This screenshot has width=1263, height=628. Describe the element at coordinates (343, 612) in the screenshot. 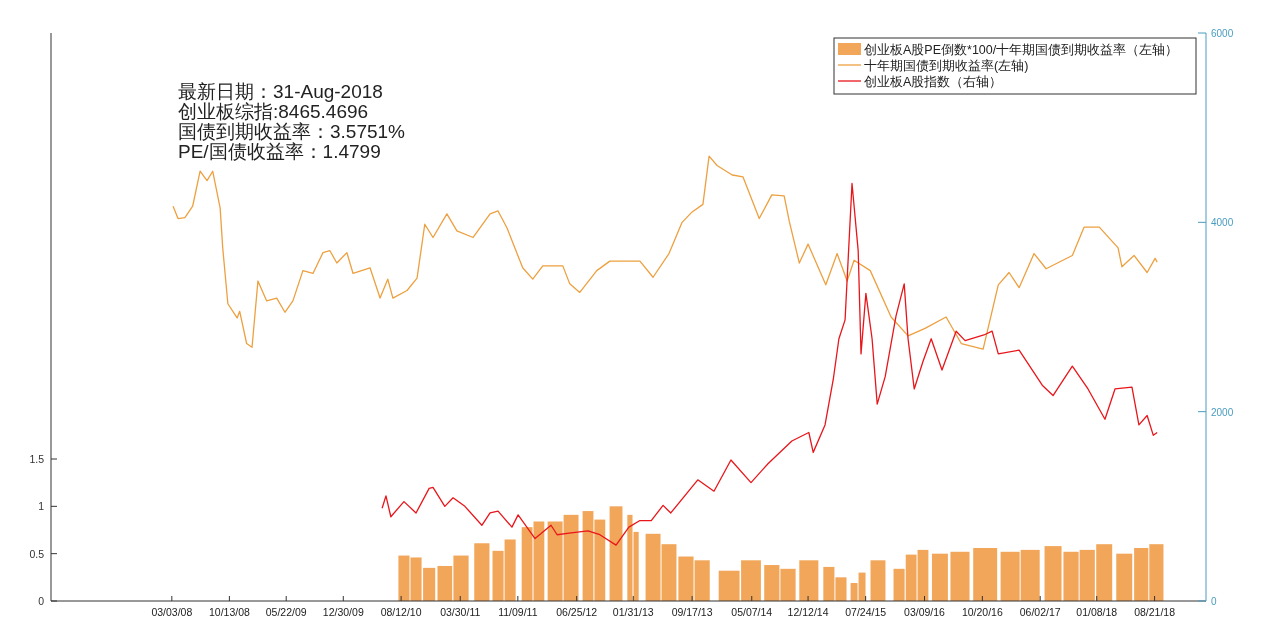

I see `x-tick-label: 12/30/09` at that location.